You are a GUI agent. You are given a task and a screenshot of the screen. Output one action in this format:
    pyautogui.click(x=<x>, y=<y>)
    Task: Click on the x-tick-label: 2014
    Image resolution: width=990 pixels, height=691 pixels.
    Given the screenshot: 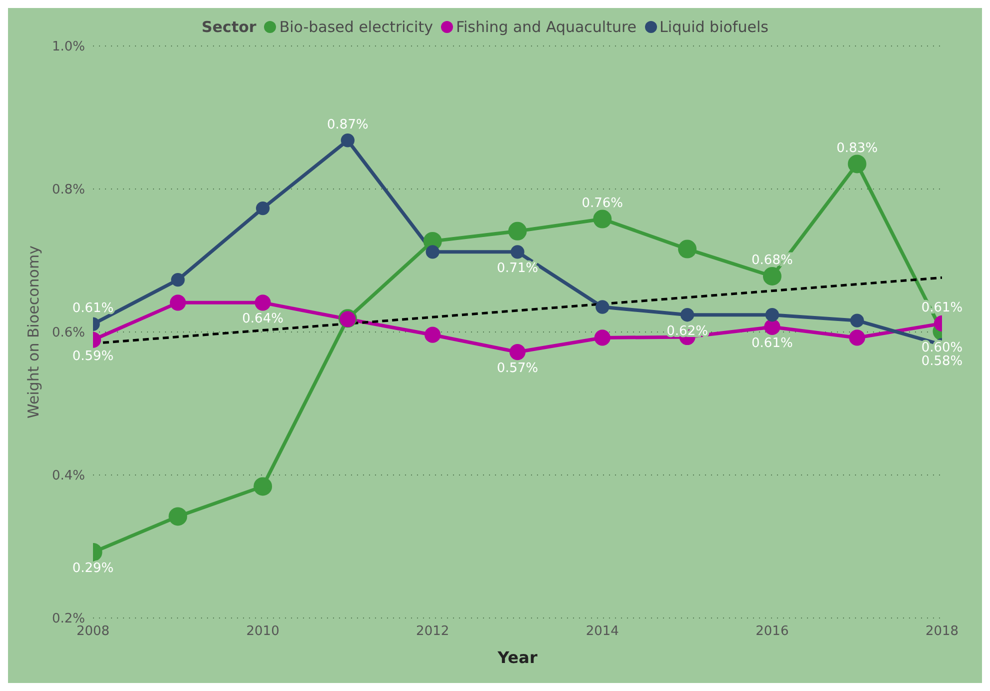 What is the action you would take?
    pyautogui.click(x=602, y=632)
    